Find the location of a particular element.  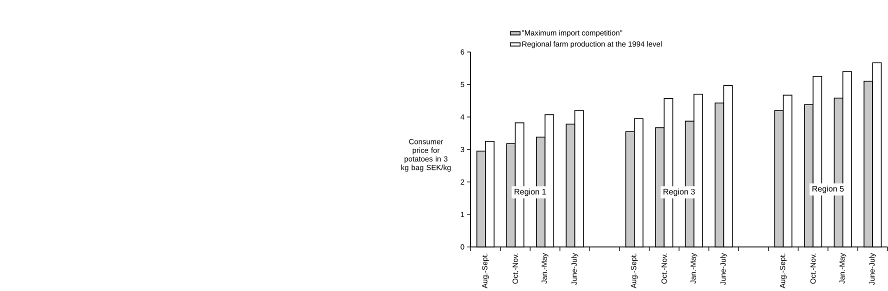

annotation: Region 3 is located at coordinates (679, 192).